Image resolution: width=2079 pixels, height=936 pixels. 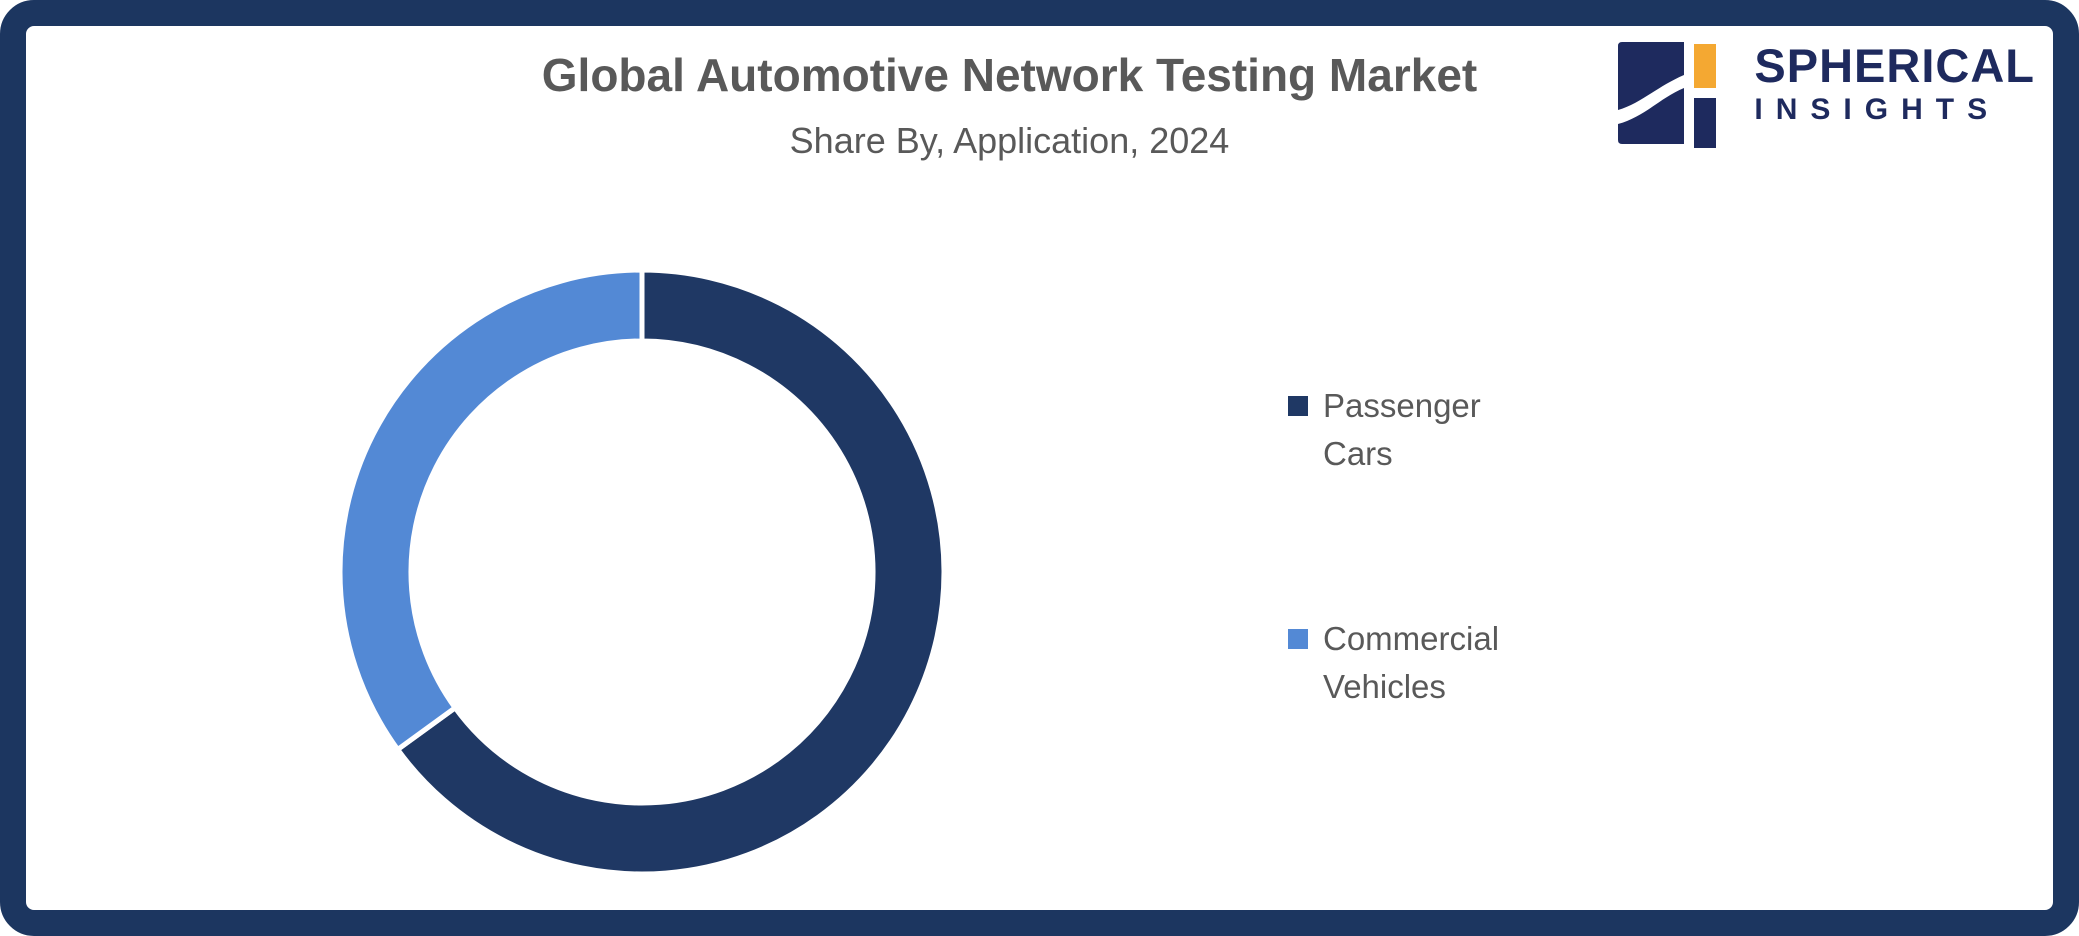 I want to click on chart-title: Global Automotive Network Testing Market, so click(x=1009, y=75).